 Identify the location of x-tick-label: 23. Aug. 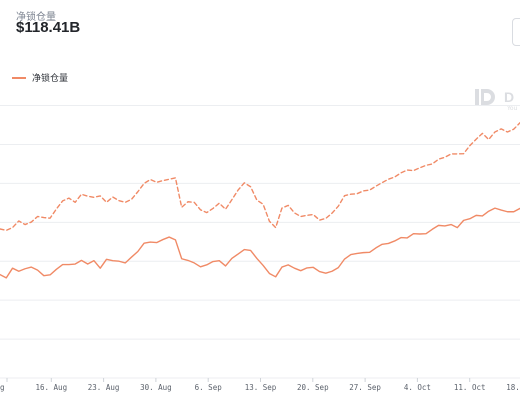
(104, 387).